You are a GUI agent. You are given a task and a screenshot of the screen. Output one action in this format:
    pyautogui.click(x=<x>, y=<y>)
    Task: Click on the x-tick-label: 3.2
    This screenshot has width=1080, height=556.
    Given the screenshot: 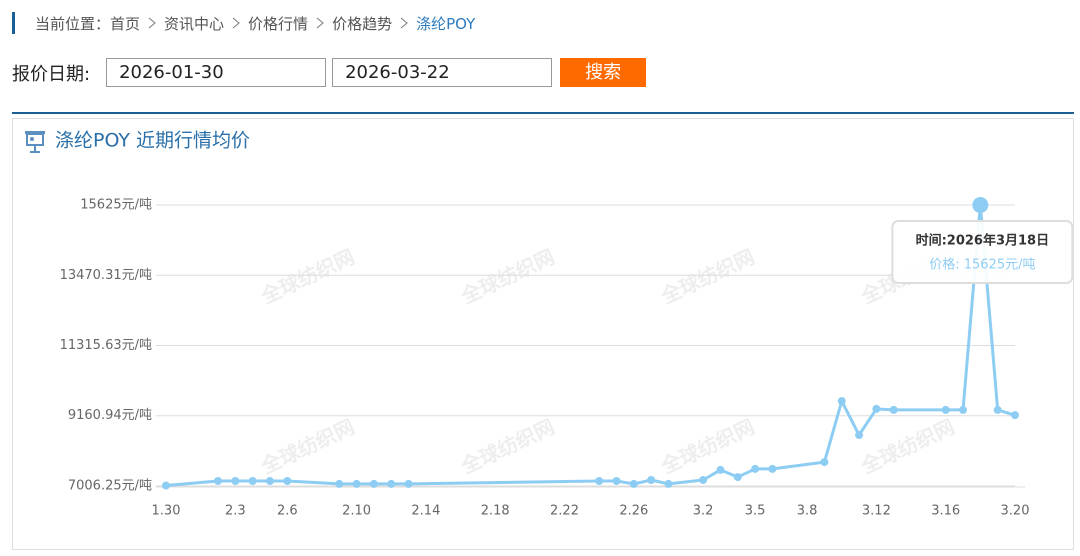 What is the action you would take?
    pyautogui.click(x=703, y=511)
    